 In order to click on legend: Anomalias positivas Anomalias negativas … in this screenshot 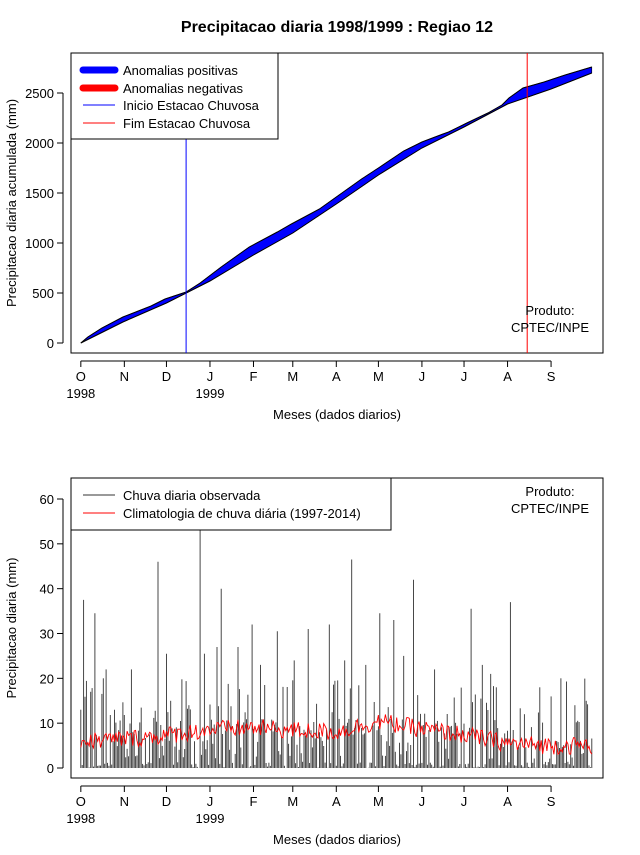, I will do `click(174, 96)`.